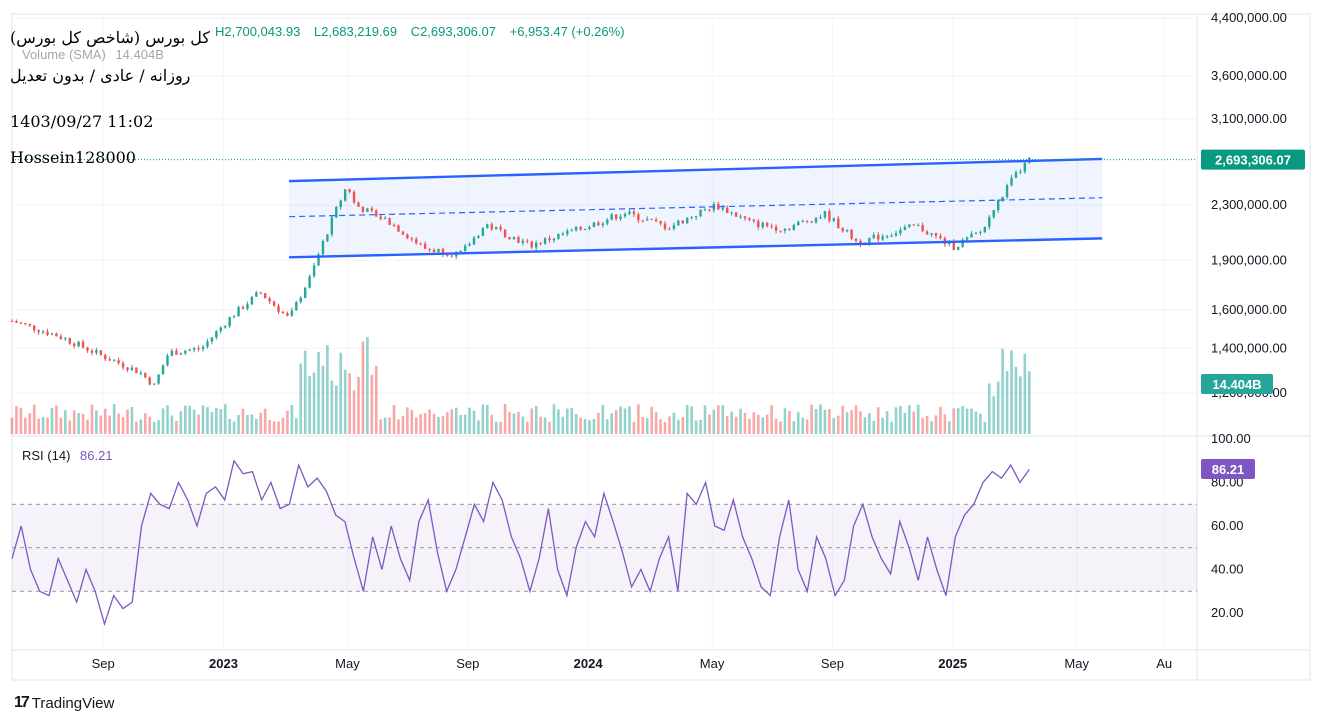 This screenshot has width=1324, height=725. What do you see at coordinates (93, 54) in the screenshot?
I see `volume-legend: Volume (SMA) 14.404B` at bounding box center [93, 54].